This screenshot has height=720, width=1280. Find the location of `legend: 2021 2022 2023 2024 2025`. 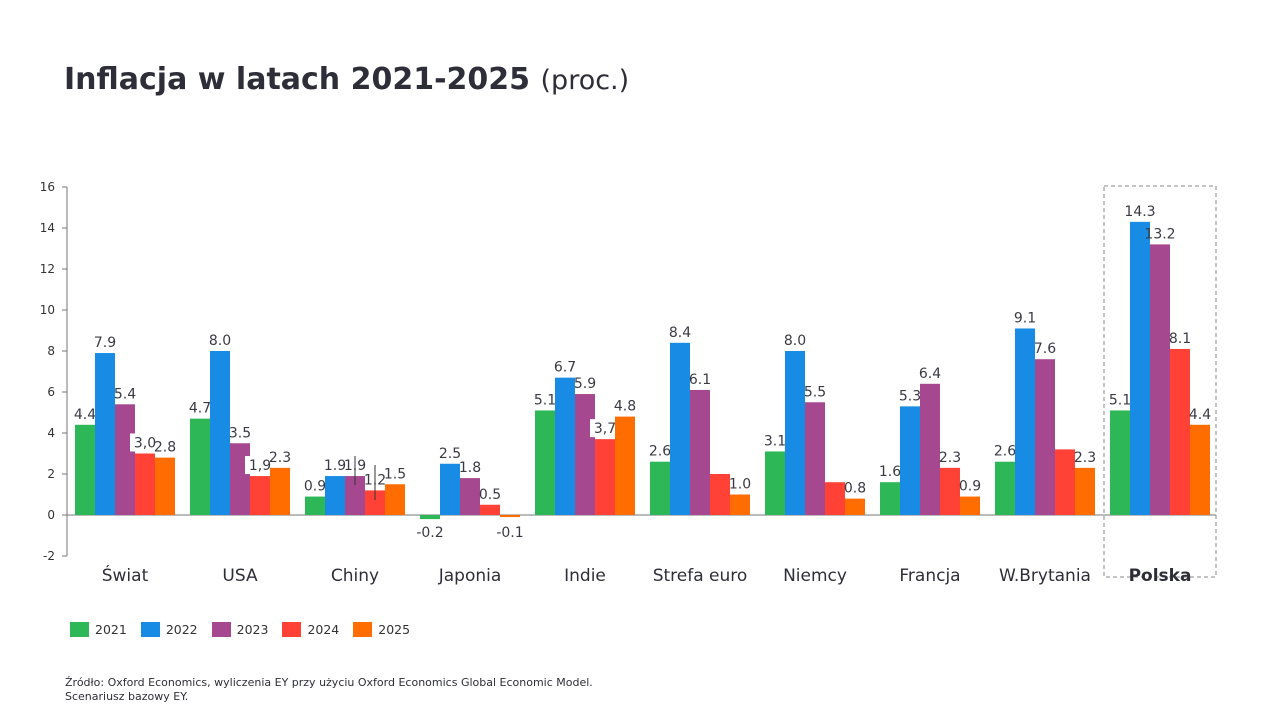

legend: 2021 2022 2023 2024 2025 is located at coordinates (240, 629).